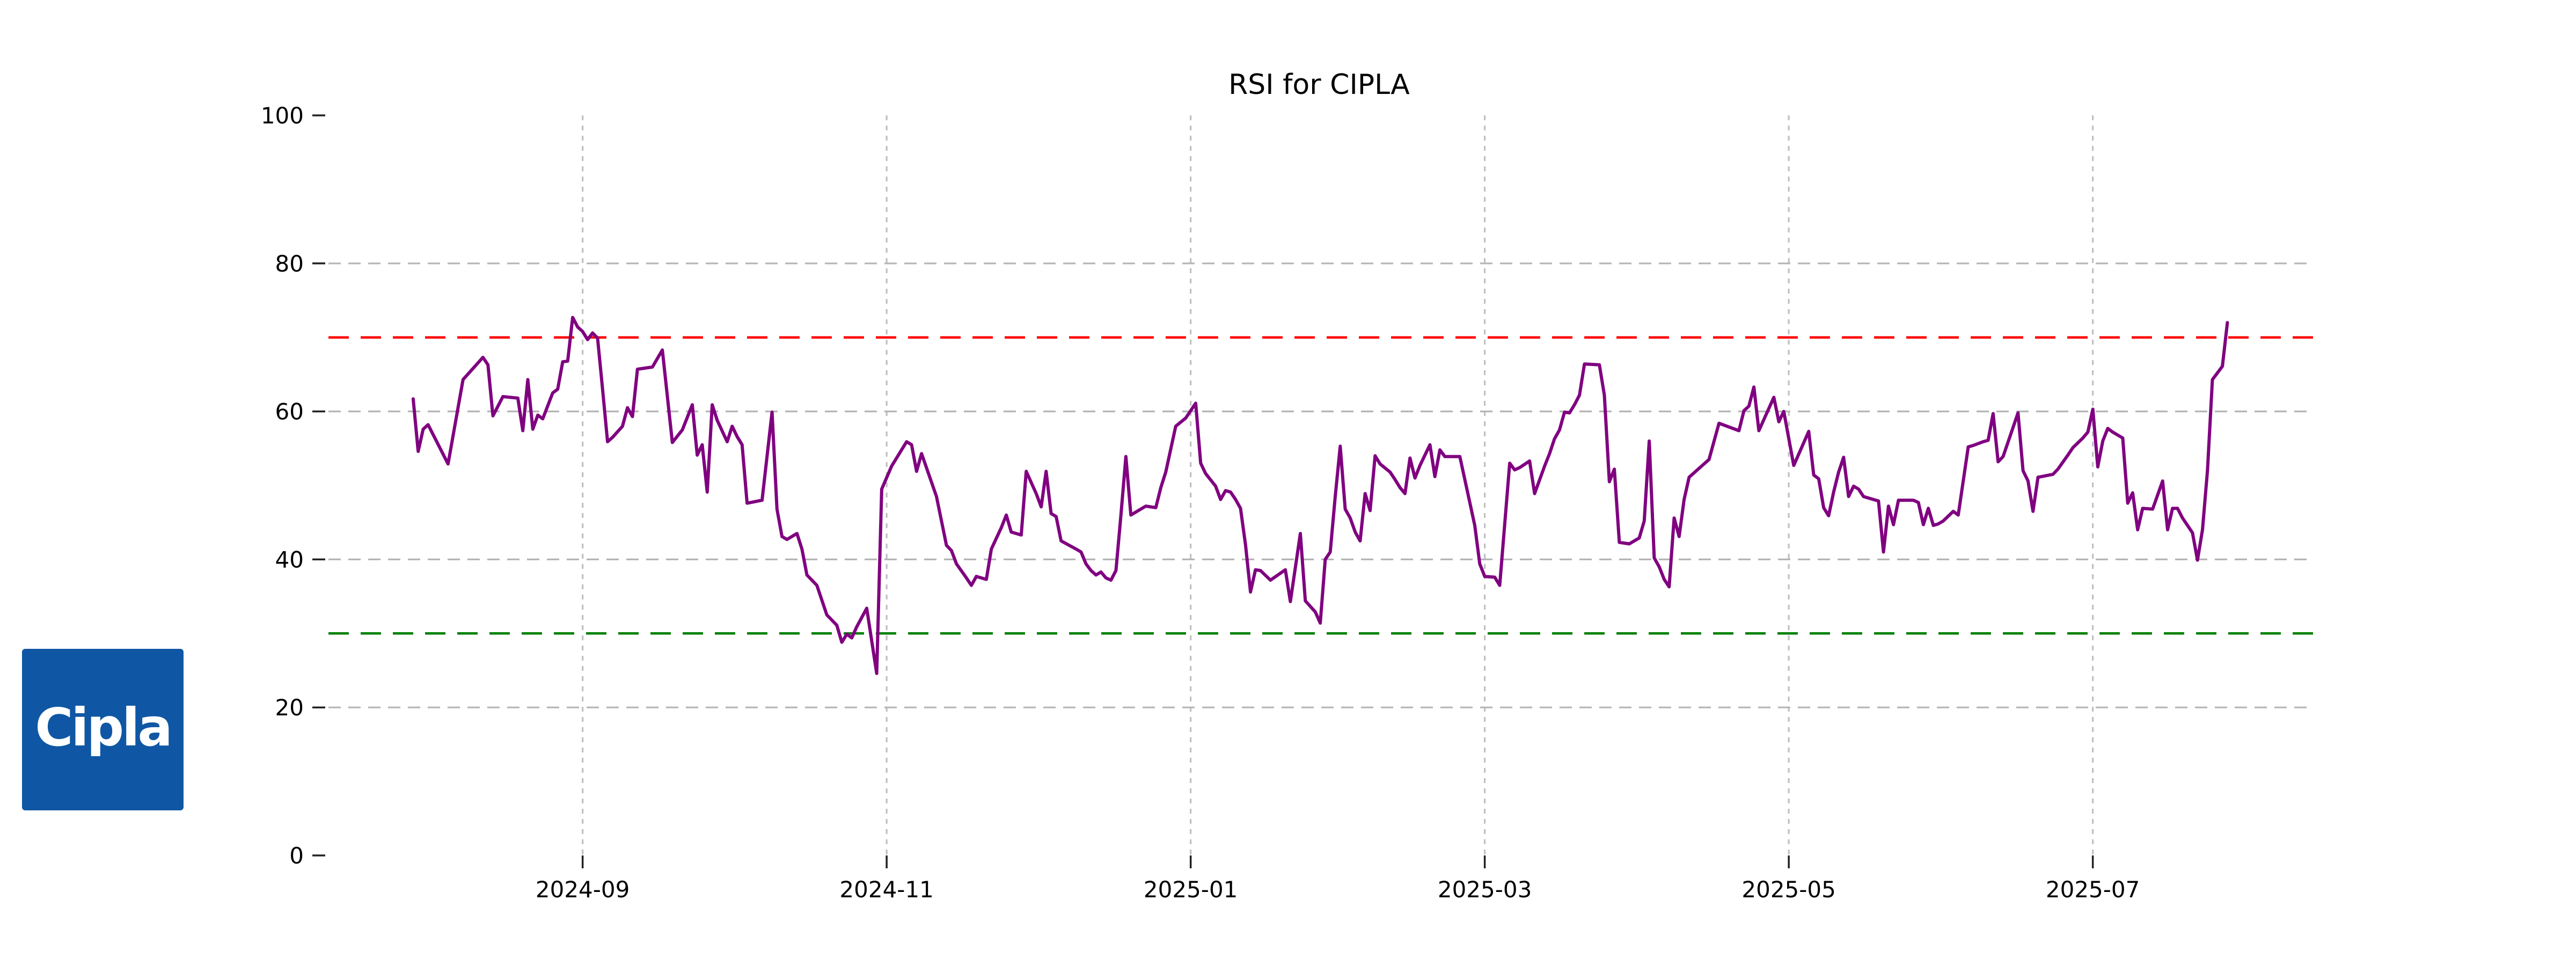 Image resolution: width=2576 pixels, height=966 pixels. What do you see at coordinates (886, 889) in the screenshot?
I see `x-tick-label: 2024-11` at bounding box center [886, 889].